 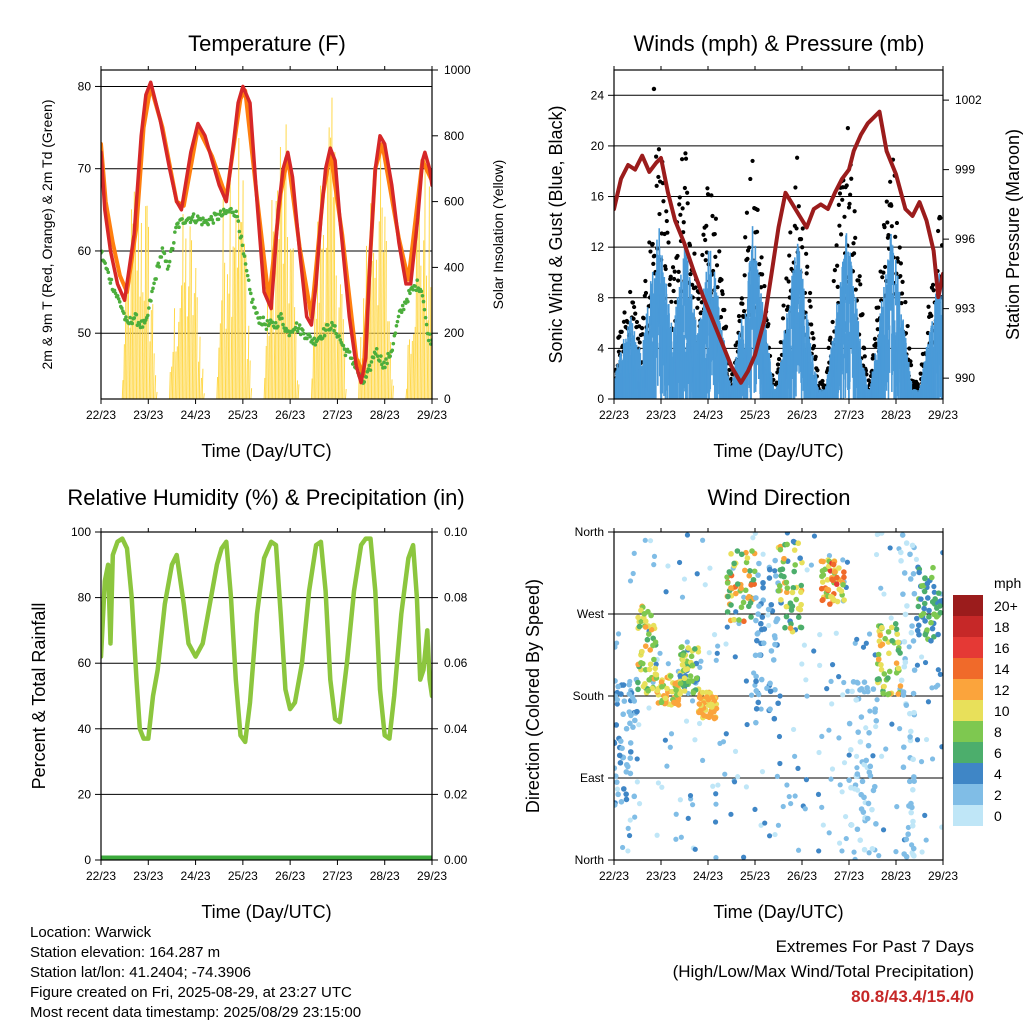 I want to click on colorbar-swatch, so click(x=968, y=731).